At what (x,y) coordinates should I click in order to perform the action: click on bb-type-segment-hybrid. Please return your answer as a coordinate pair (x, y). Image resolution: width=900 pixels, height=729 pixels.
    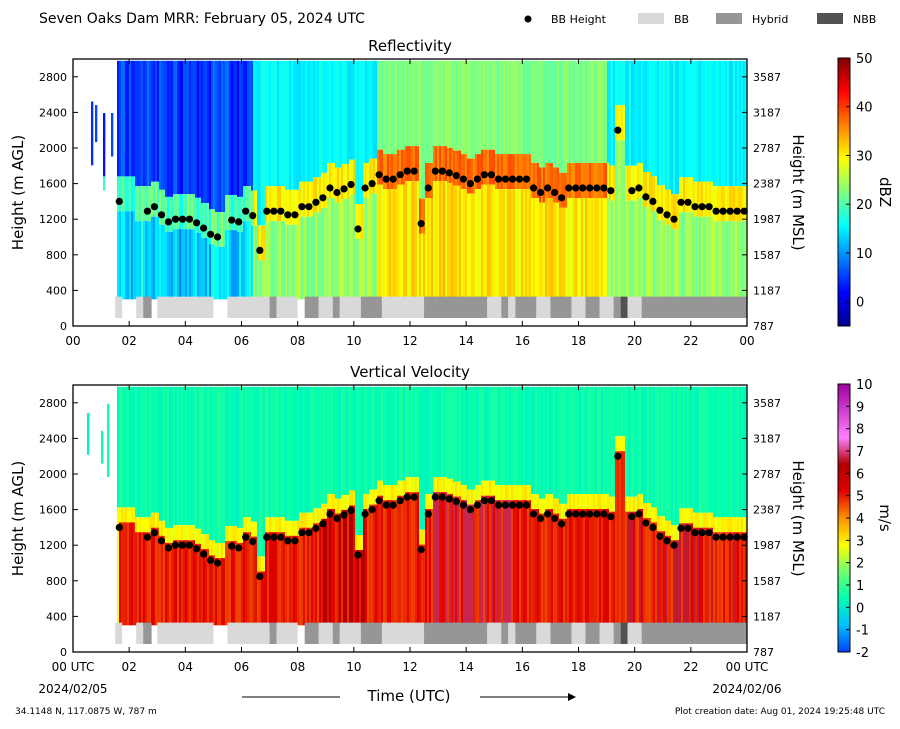
    Looking at the image, I should click on (592, 307).